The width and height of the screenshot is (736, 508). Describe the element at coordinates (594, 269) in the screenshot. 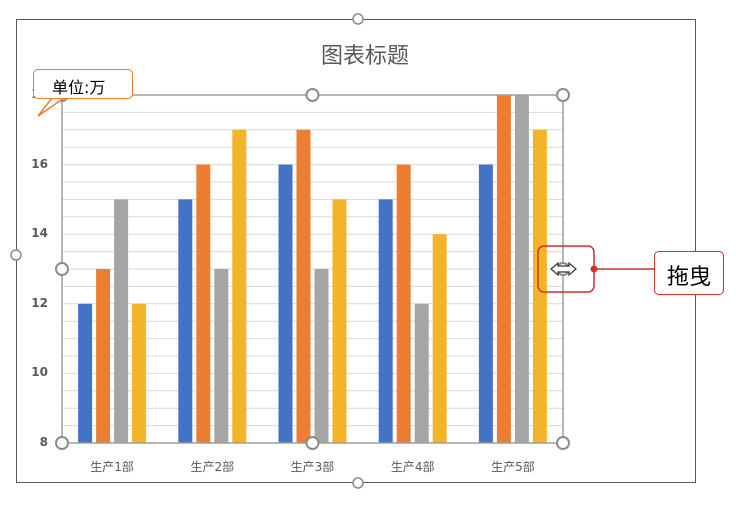

I see `callout-connector-dot` at that location.